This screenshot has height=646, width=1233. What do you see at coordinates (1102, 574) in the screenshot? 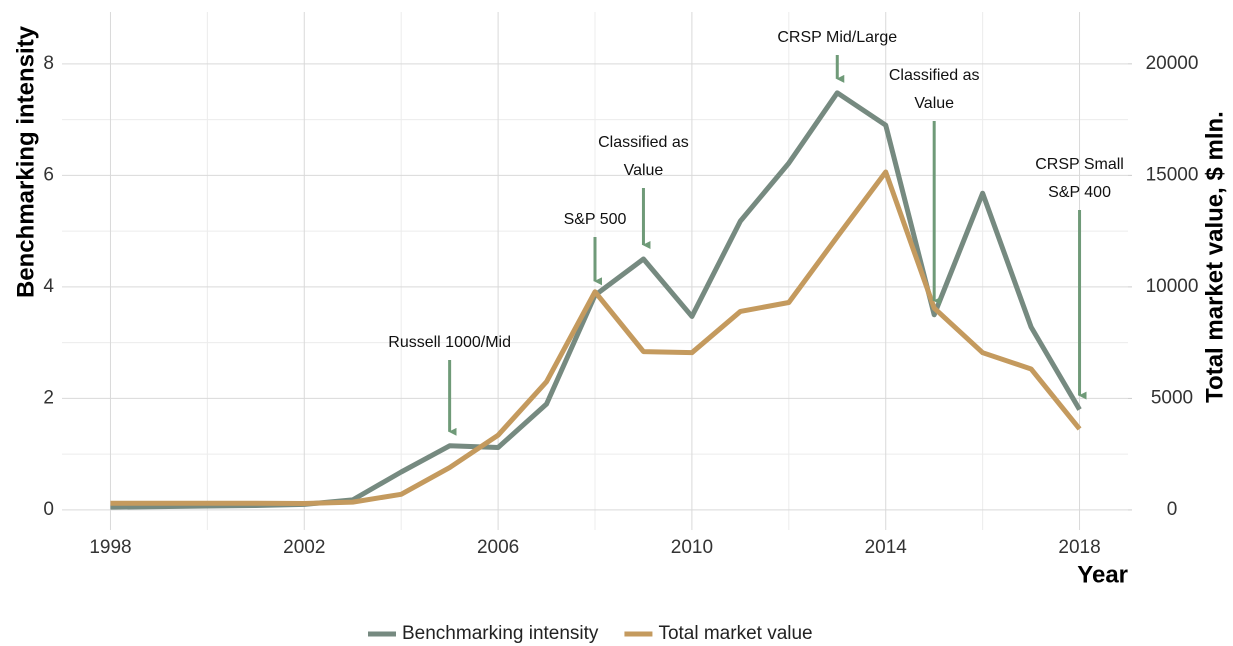
I see `x-axis-title: Year` at bounding box center [1102, 574].